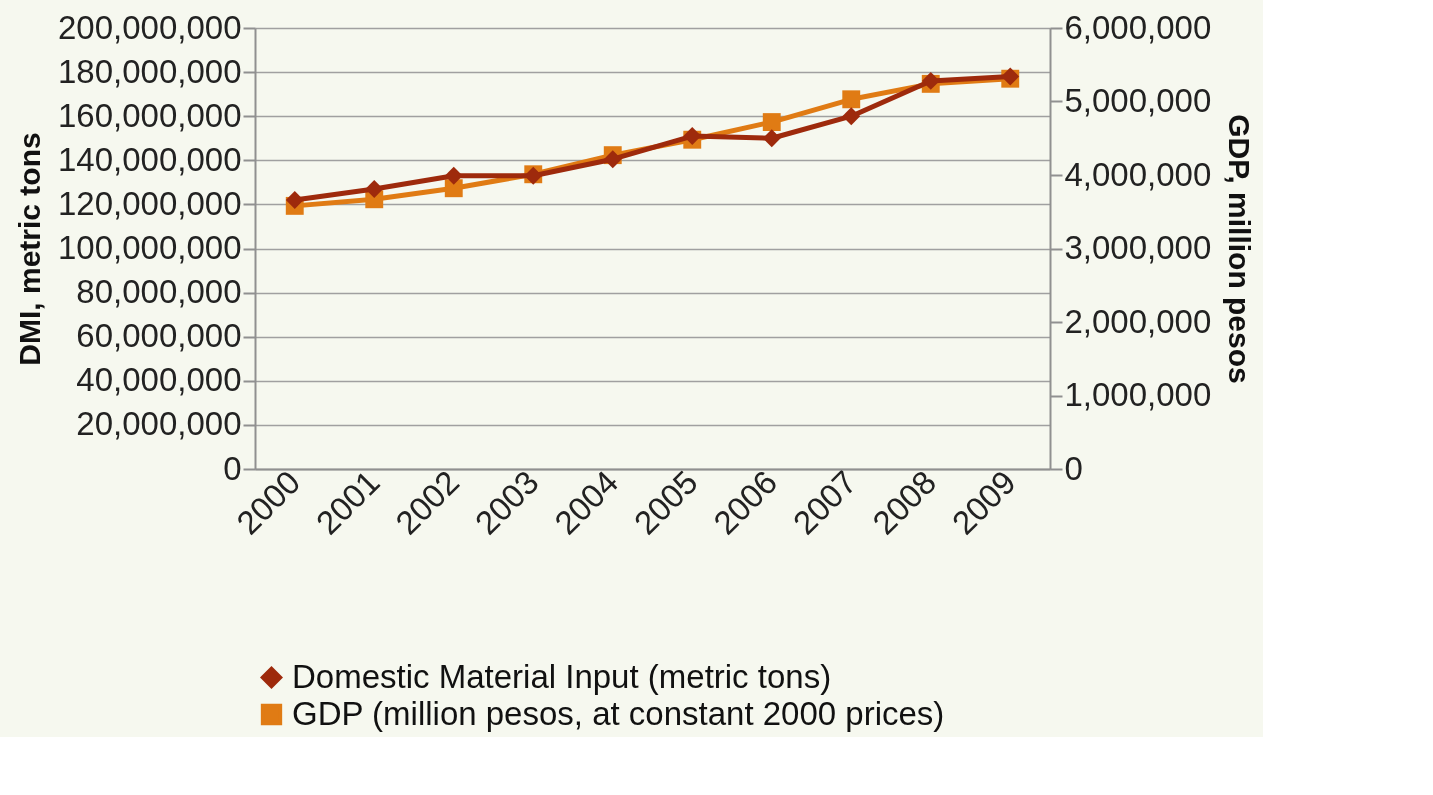 The image size is (1433, 795). Describe the element at coordinates (149, 71) in the screenshot. I see `y-tick-label: 180,000,000` at that location.